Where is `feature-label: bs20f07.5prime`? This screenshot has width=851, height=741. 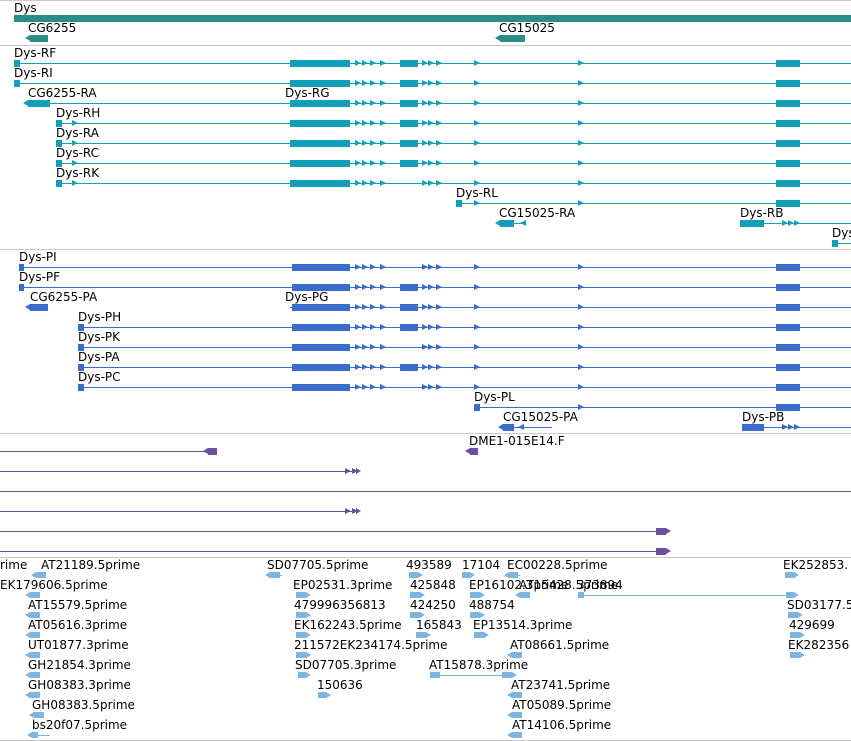
feature-label: bs20f07.5prime is located at coordinates (80, 725).